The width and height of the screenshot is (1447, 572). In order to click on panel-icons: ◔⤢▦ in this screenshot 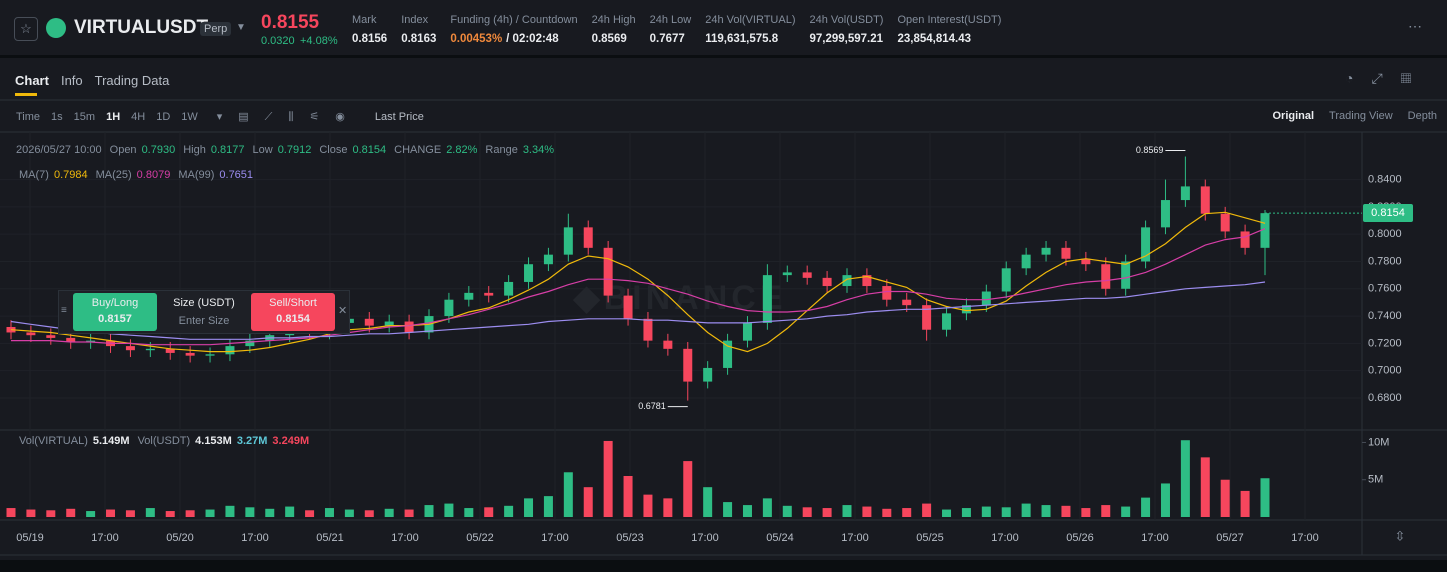, I will do `click(1387, 78)`.